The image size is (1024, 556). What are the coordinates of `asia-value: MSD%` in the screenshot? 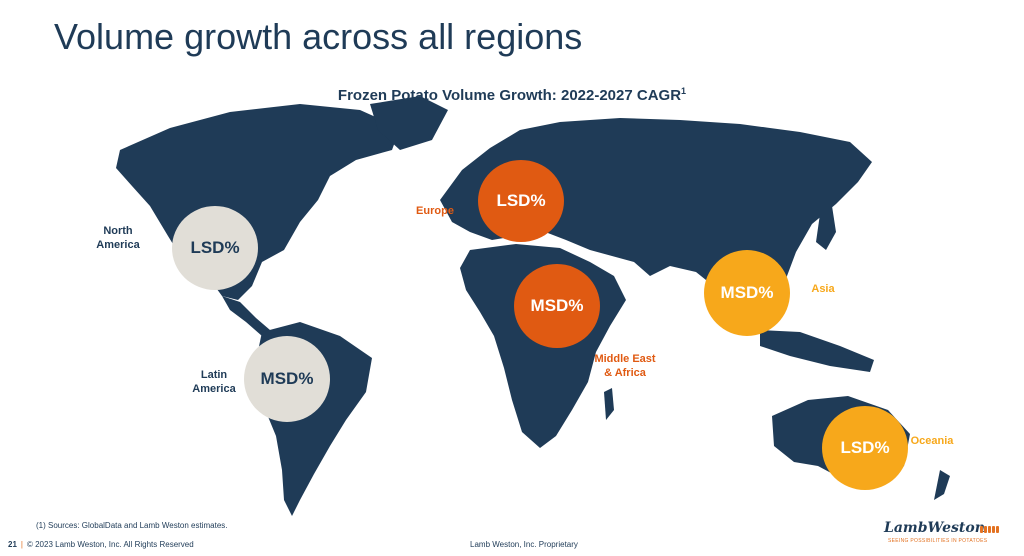 It's located at (747, 292).